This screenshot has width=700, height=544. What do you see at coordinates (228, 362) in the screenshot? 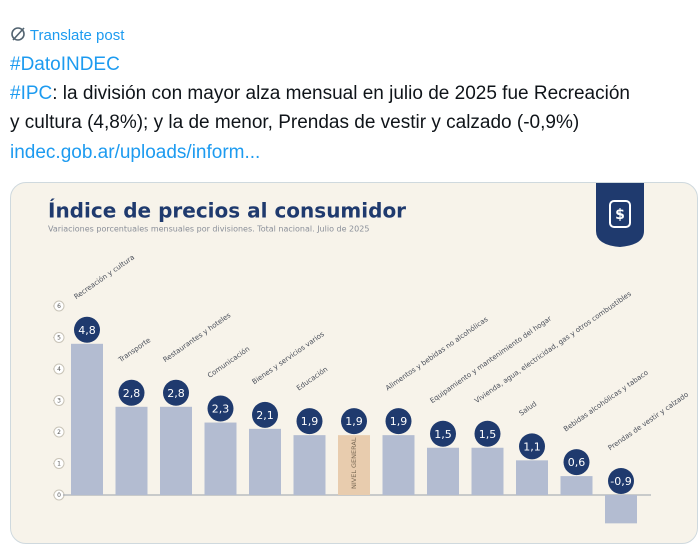
I see `x-label: Comunicación` at bounding box center [228, 362].